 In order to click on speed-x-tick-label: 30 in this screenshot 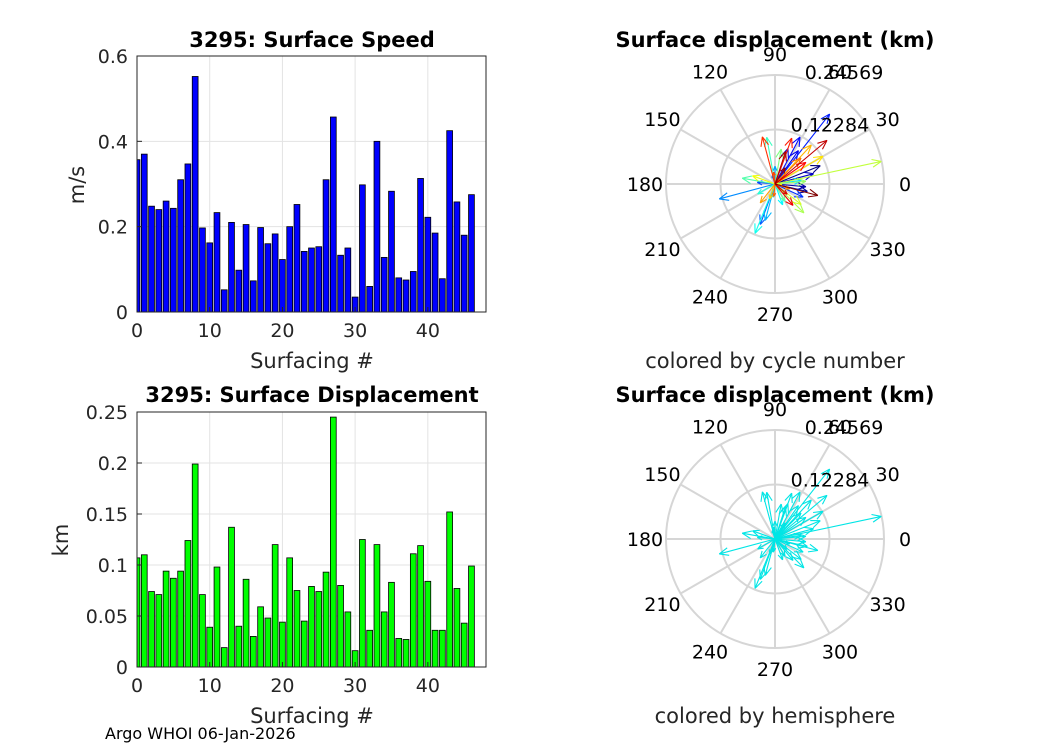, I will do `click(355, 331)`.